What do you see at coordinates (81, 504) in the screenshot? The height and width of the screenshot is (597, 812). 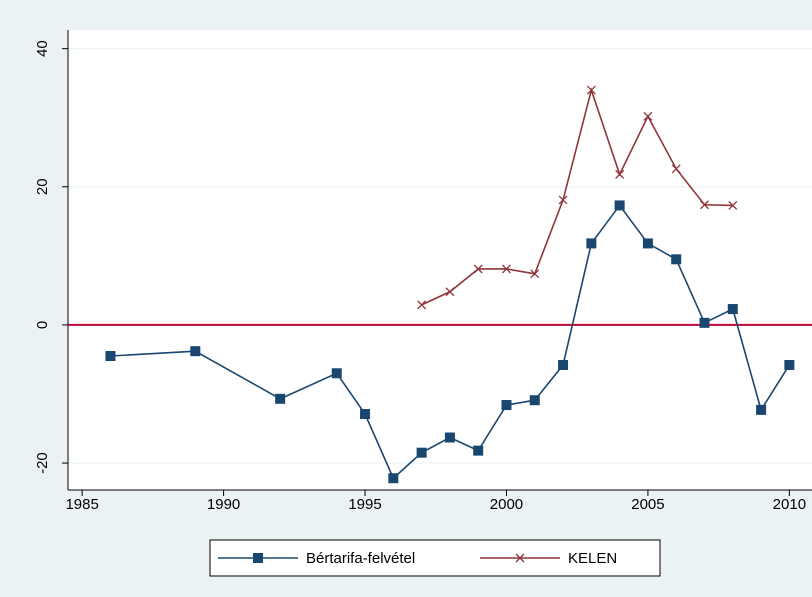 I see `x-tick-label: 1985` at bounding box center [81, 504].